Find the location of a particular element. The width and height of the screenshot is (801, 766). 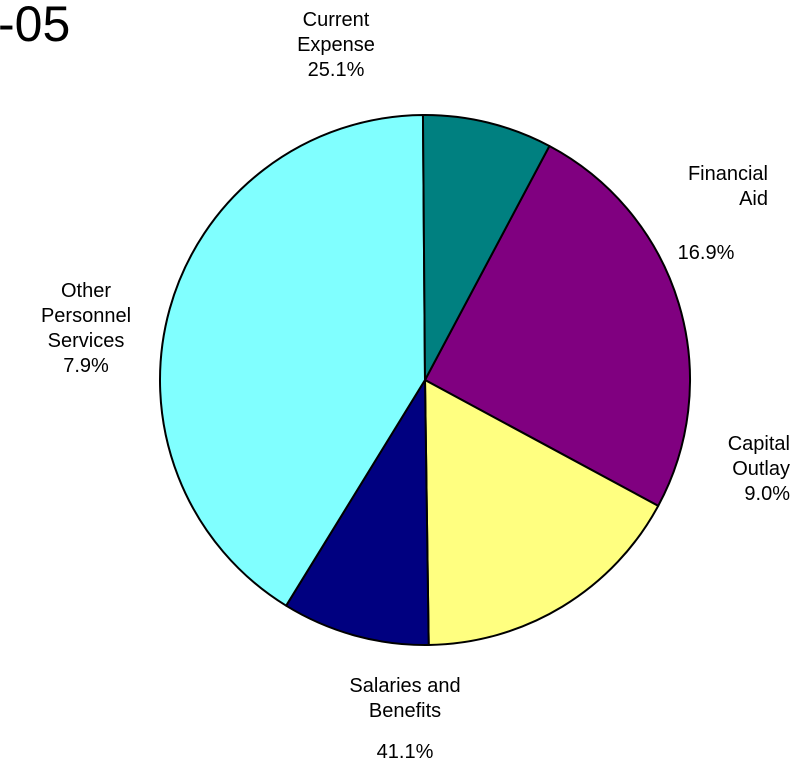

slice-value-salaries-benefits: 41.1% is located at coordinates (405, 752).